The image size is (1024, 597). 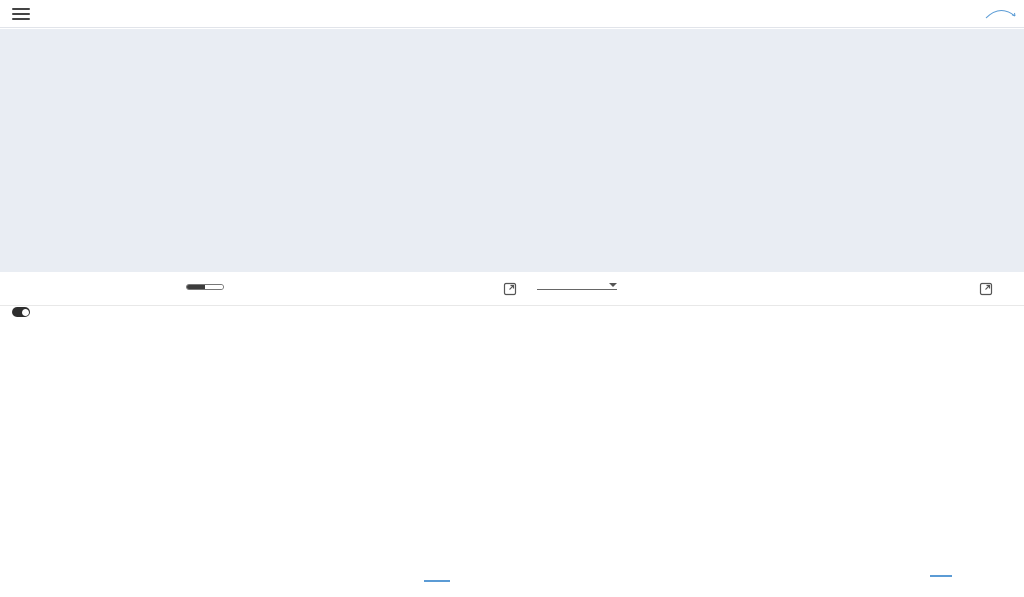 I want to click on continuous-yoy-toggle, so click(x=205, y=287).